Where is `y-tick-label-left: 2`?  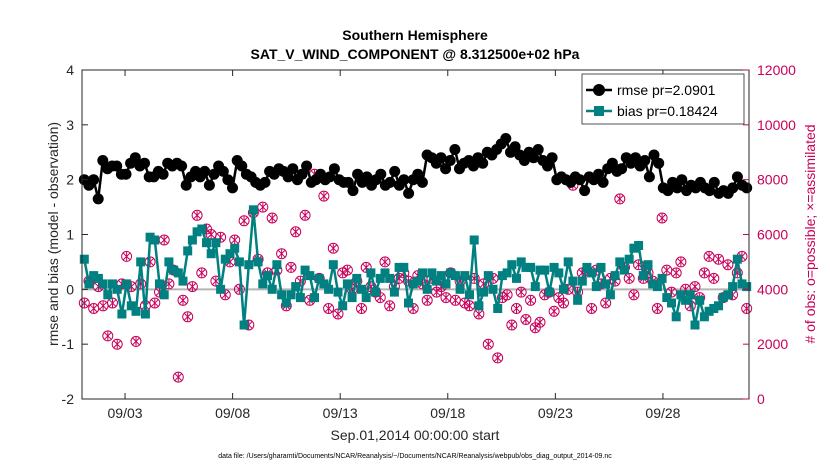 y-tick-label-left: 2 is located at coordinates (70, 180).